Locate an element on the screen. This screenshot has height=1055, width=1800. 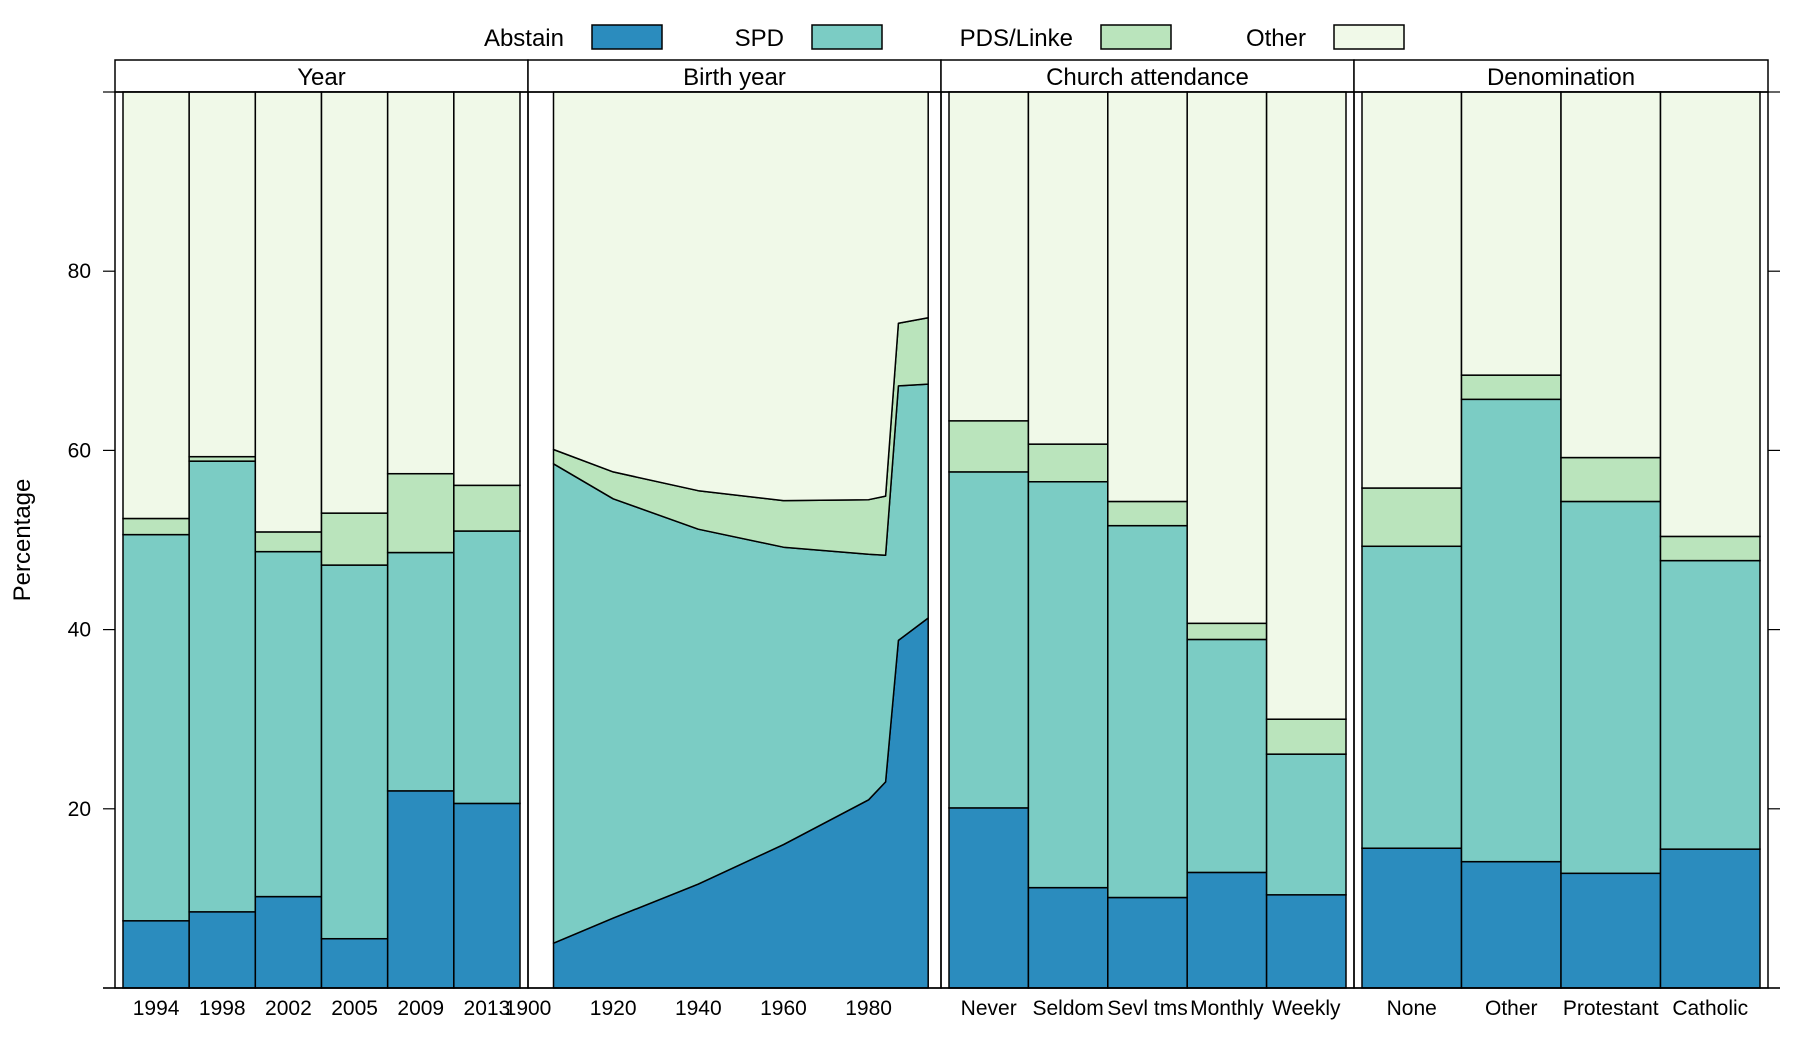
bar-denomination-none-other is located at coordinates (1412, 290).